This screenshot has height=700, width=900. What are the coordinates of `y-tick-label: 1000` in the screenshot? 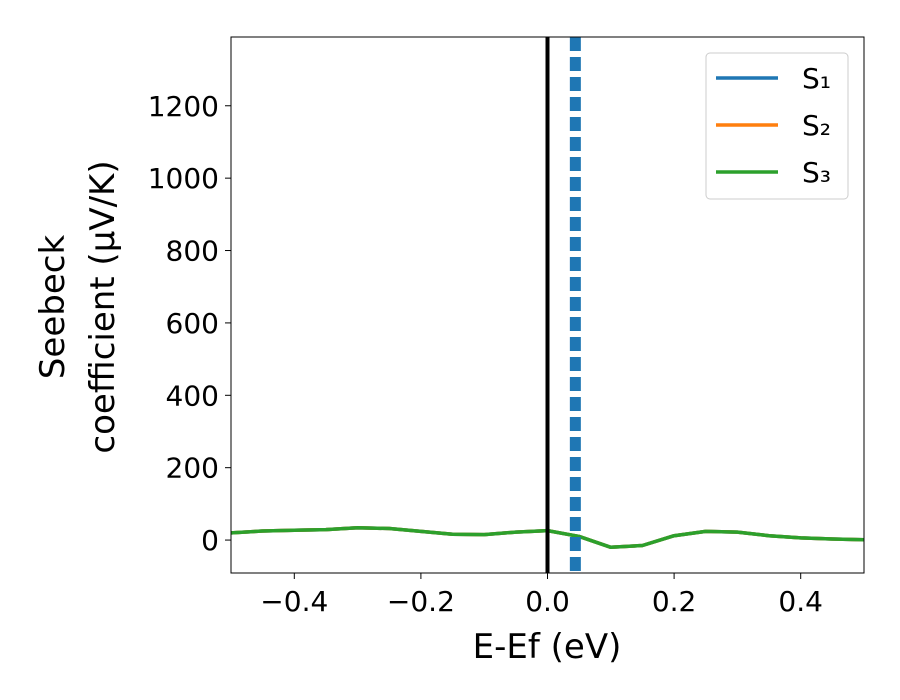 It's located at (183, 178).